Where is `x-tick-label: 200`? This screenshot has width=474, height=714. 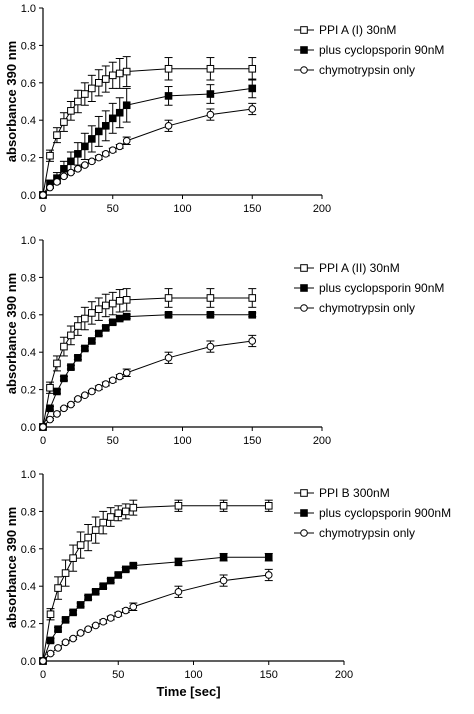 x-tick-label: 200 is located at coordinates (344, 675).